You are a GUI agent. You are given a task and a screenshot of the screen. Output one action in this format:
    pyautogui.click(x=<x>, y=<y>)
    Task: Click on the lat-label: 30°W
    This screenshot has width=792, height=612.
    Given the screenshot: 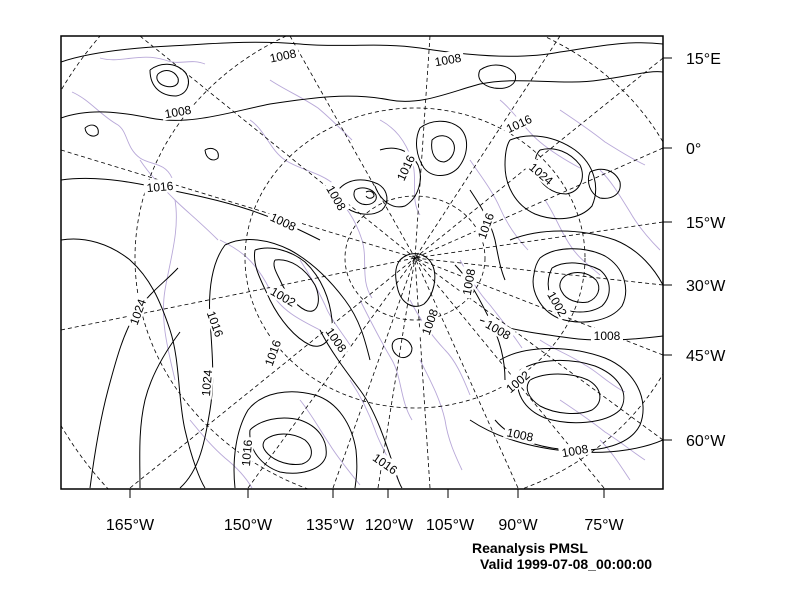 What is the action you would take?
    pyautogui.click(x=706, y=286)
    